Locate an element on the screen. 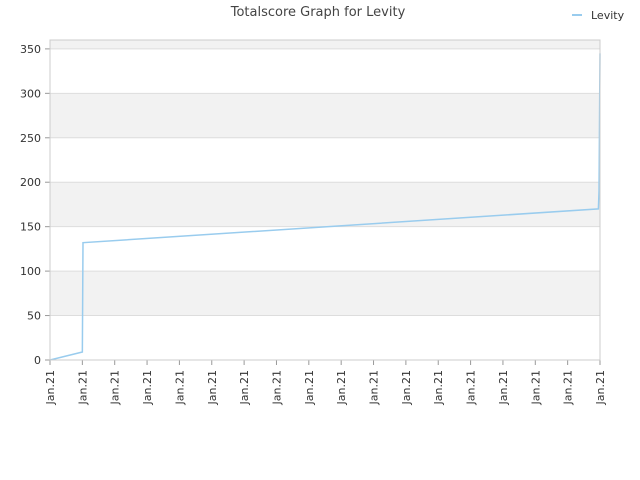  legend: Levity is located at coordinates (598, 15).